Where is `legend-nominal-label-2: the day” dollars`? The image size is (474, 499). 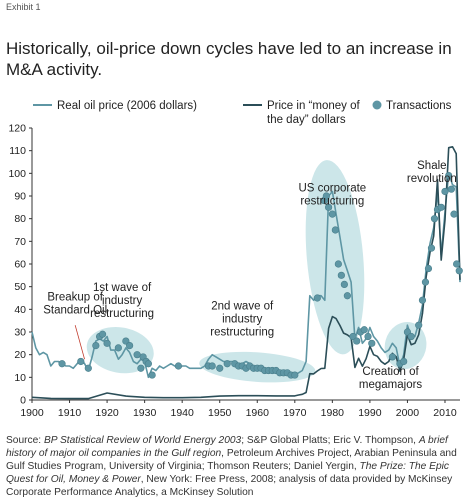 legend-nominal-label-2: the day” dollars is located at coordinates (306, 120).